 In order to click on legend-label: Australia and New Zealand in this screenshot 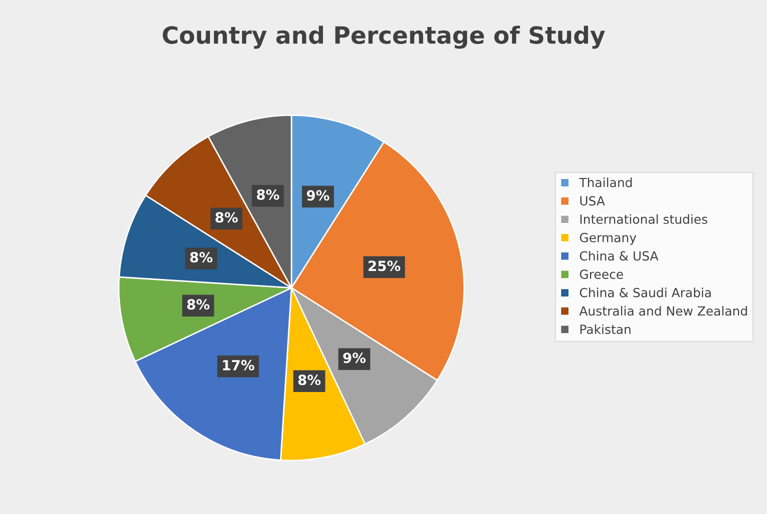, I will do `click(663, 311)`.